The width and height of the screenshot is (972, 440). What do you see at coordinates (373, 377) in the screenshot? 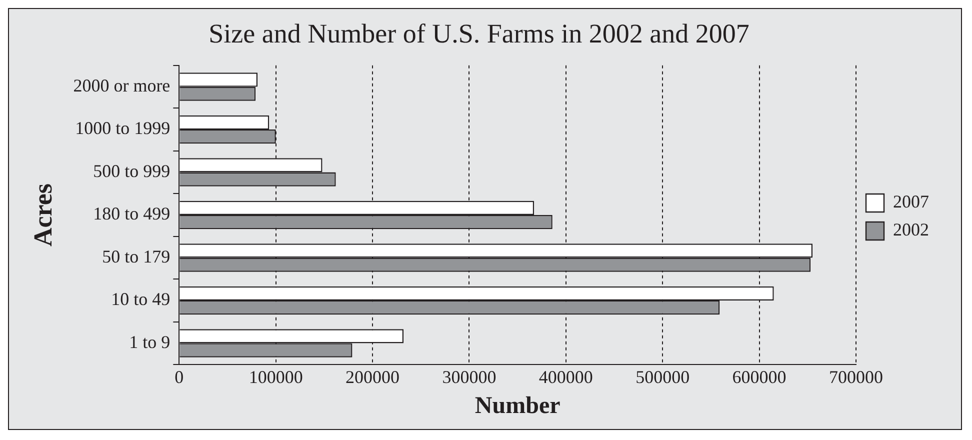
I see `x-tick-label: 200000` at bounding box center [373, 377].